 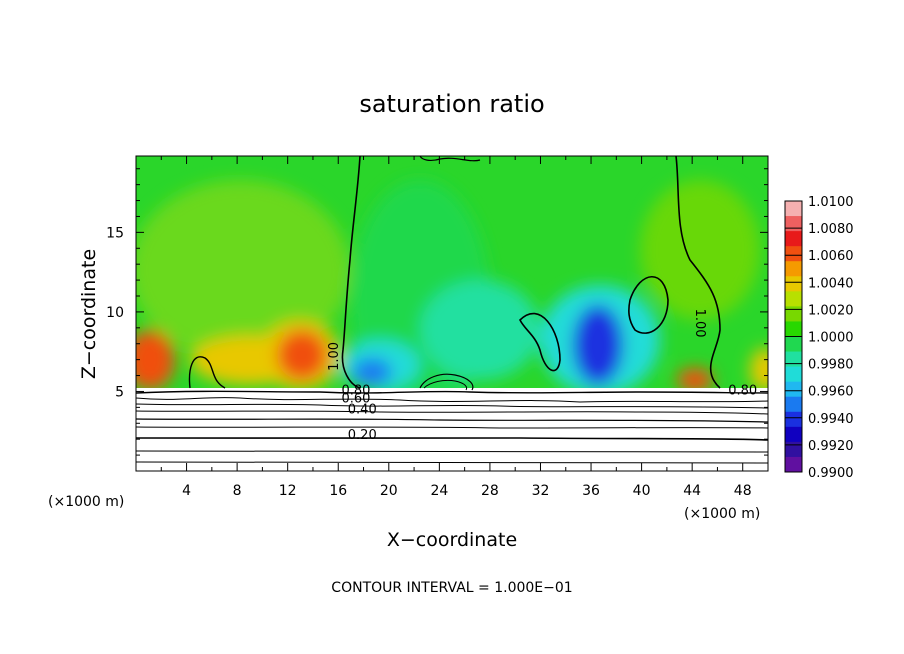 What do you see at coordinates (759, 370) in the screenshot?
I see `right-edge-high-region` at bounding box center [759, 370].